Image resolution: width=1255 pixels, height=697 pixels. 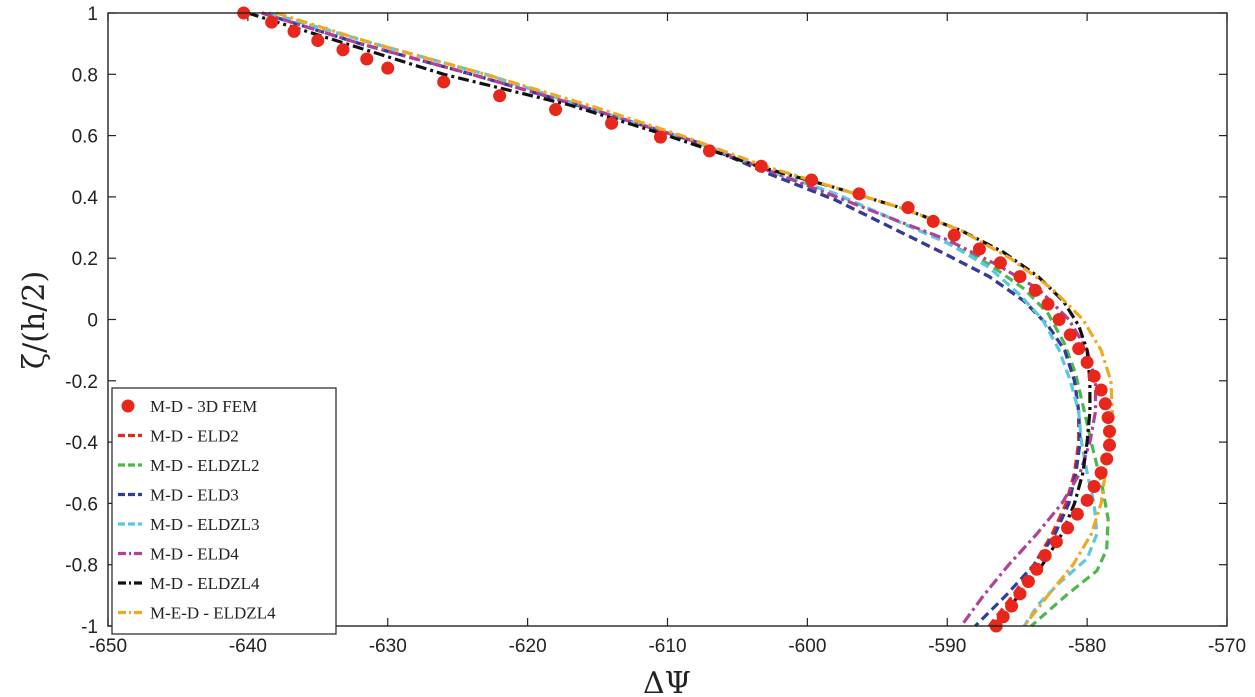 I want to click on legend-label: M-D - ELD3, so click(x=194, y=495).